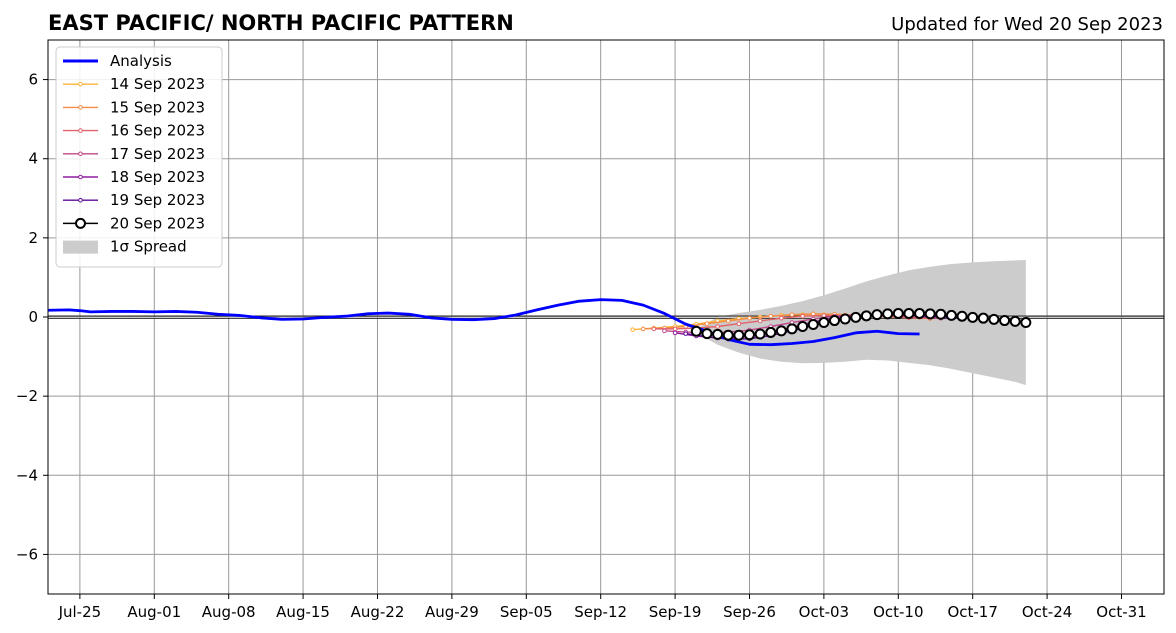 The height and width of the screenshot is (633, 1176). What do you see at coordinates (33, 159) in the screenshot?
I see `y-tick-label: 4` at bounding box center [33, 159].